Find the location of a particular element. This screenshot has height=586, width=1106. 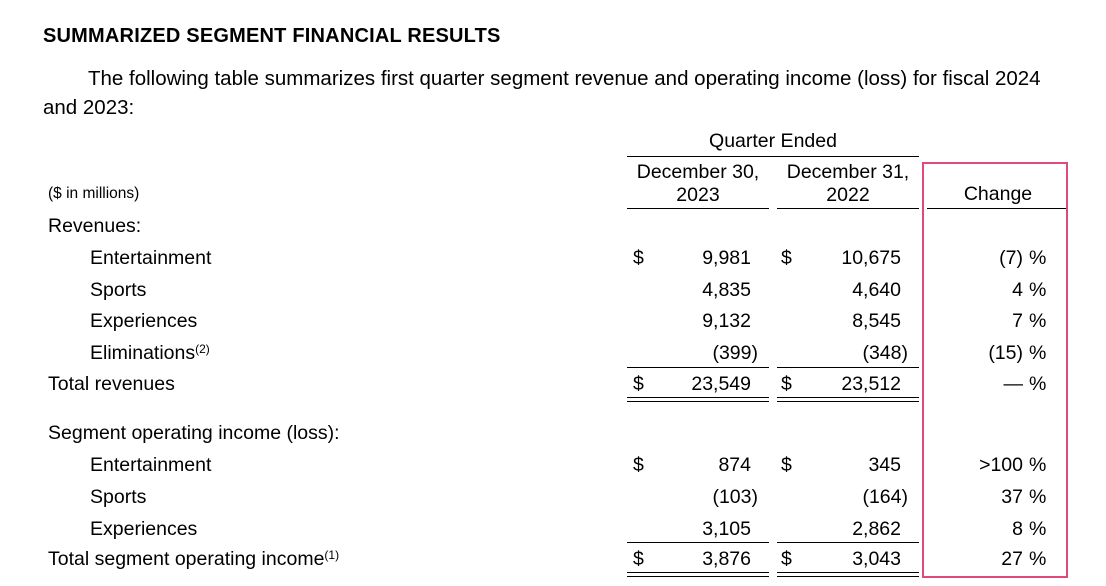

value-2022: 10,675 is located at coordinates (871, 258).